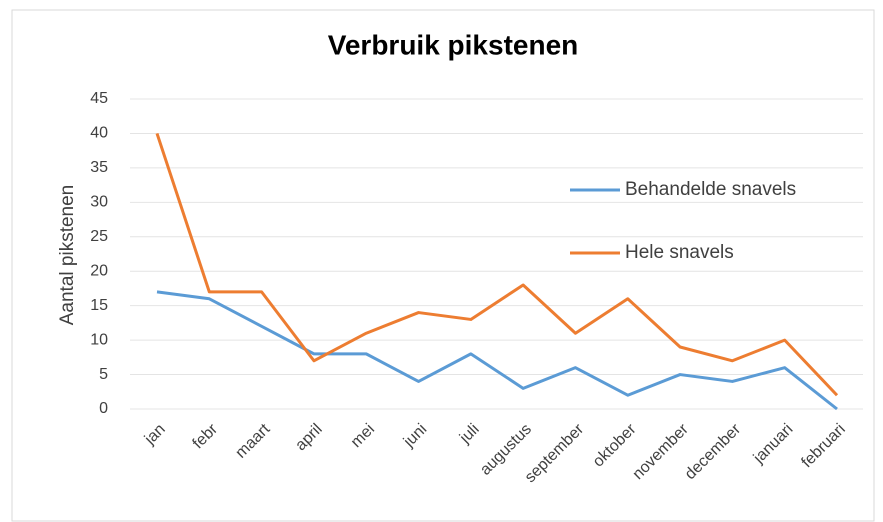 The width and height of the screenshot is (883, 522). What do you see at coordinates (99, 236) in the screenshot?
I see `y-tick-label: 25` at bounding box center [99, 236].